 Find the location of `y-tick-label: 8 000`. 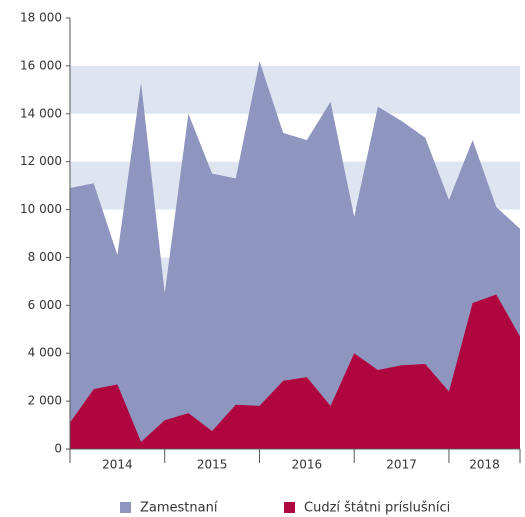

y-tick-label: 8 000 is located at coordinates (45, 257).